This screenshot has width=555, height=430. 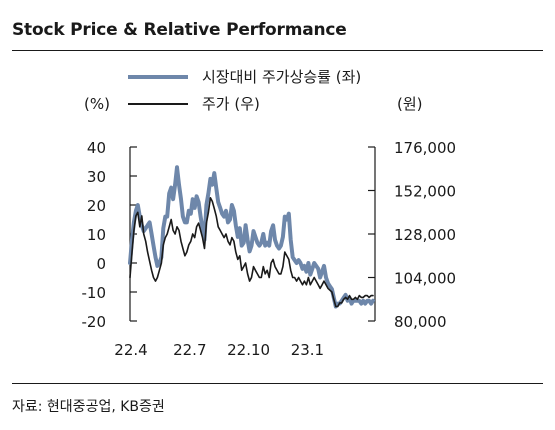 I want to click on right-tick-label: 128,000, so click(x=425, y=235).